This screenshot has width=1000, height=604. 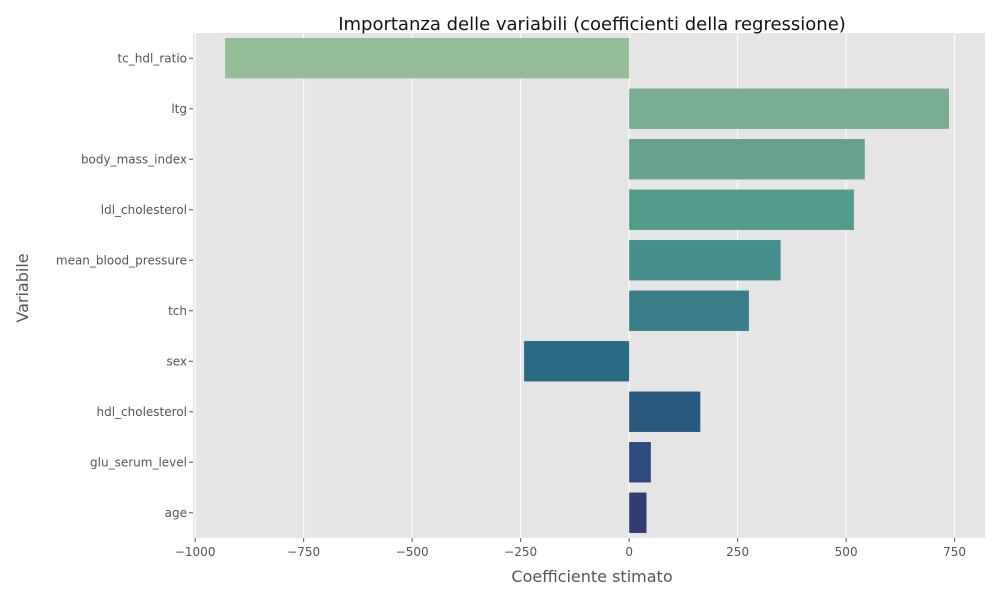 What do you see at coordinates (737, 552) in the screenshot?
I see `x-tick-label: 250` at bounding box center [737, 552].